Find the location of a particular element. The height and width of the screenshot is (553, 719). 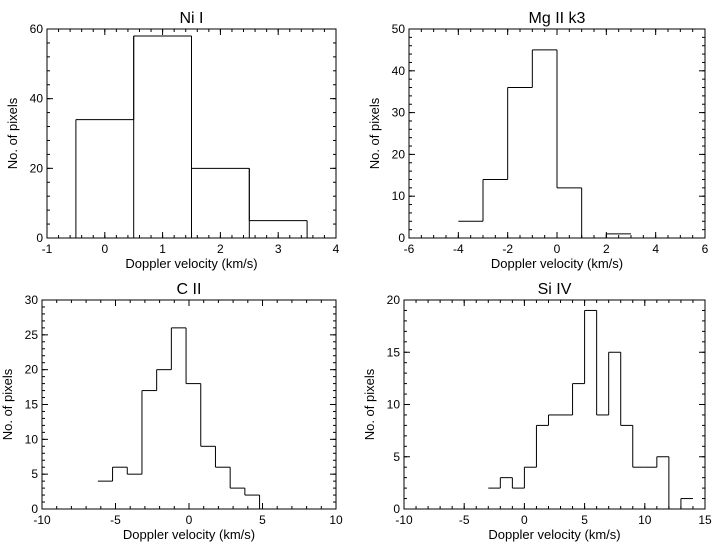

x-tick-label: -6 is located at coordinates (409, 249).